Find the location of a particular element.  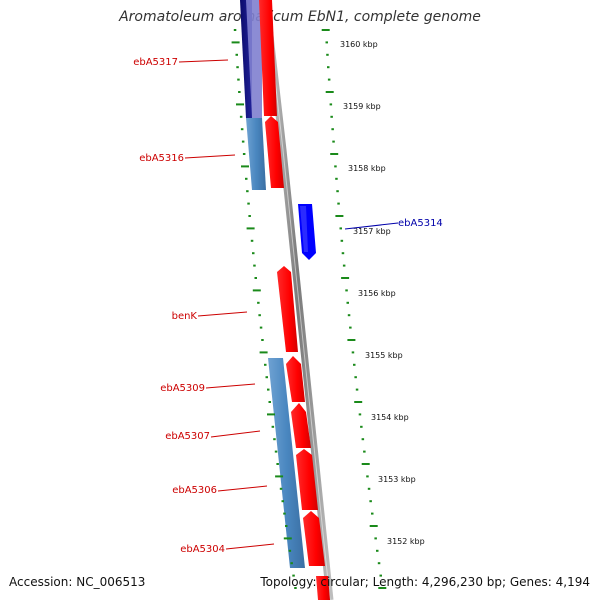

gene-label-ebA5304: ebA5304 is located at coordinates (202, 549).